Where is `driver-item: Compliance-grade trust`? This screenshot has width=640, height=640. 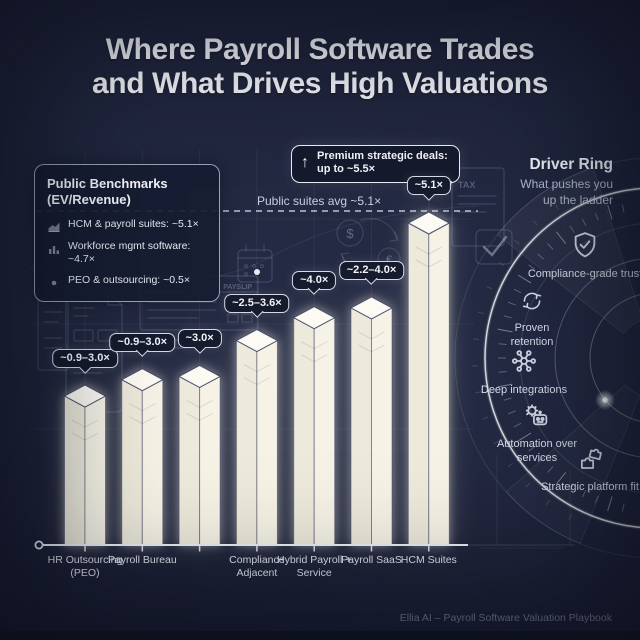
driver-item: Compliance-grade trust is located at coordinates (580, 256).